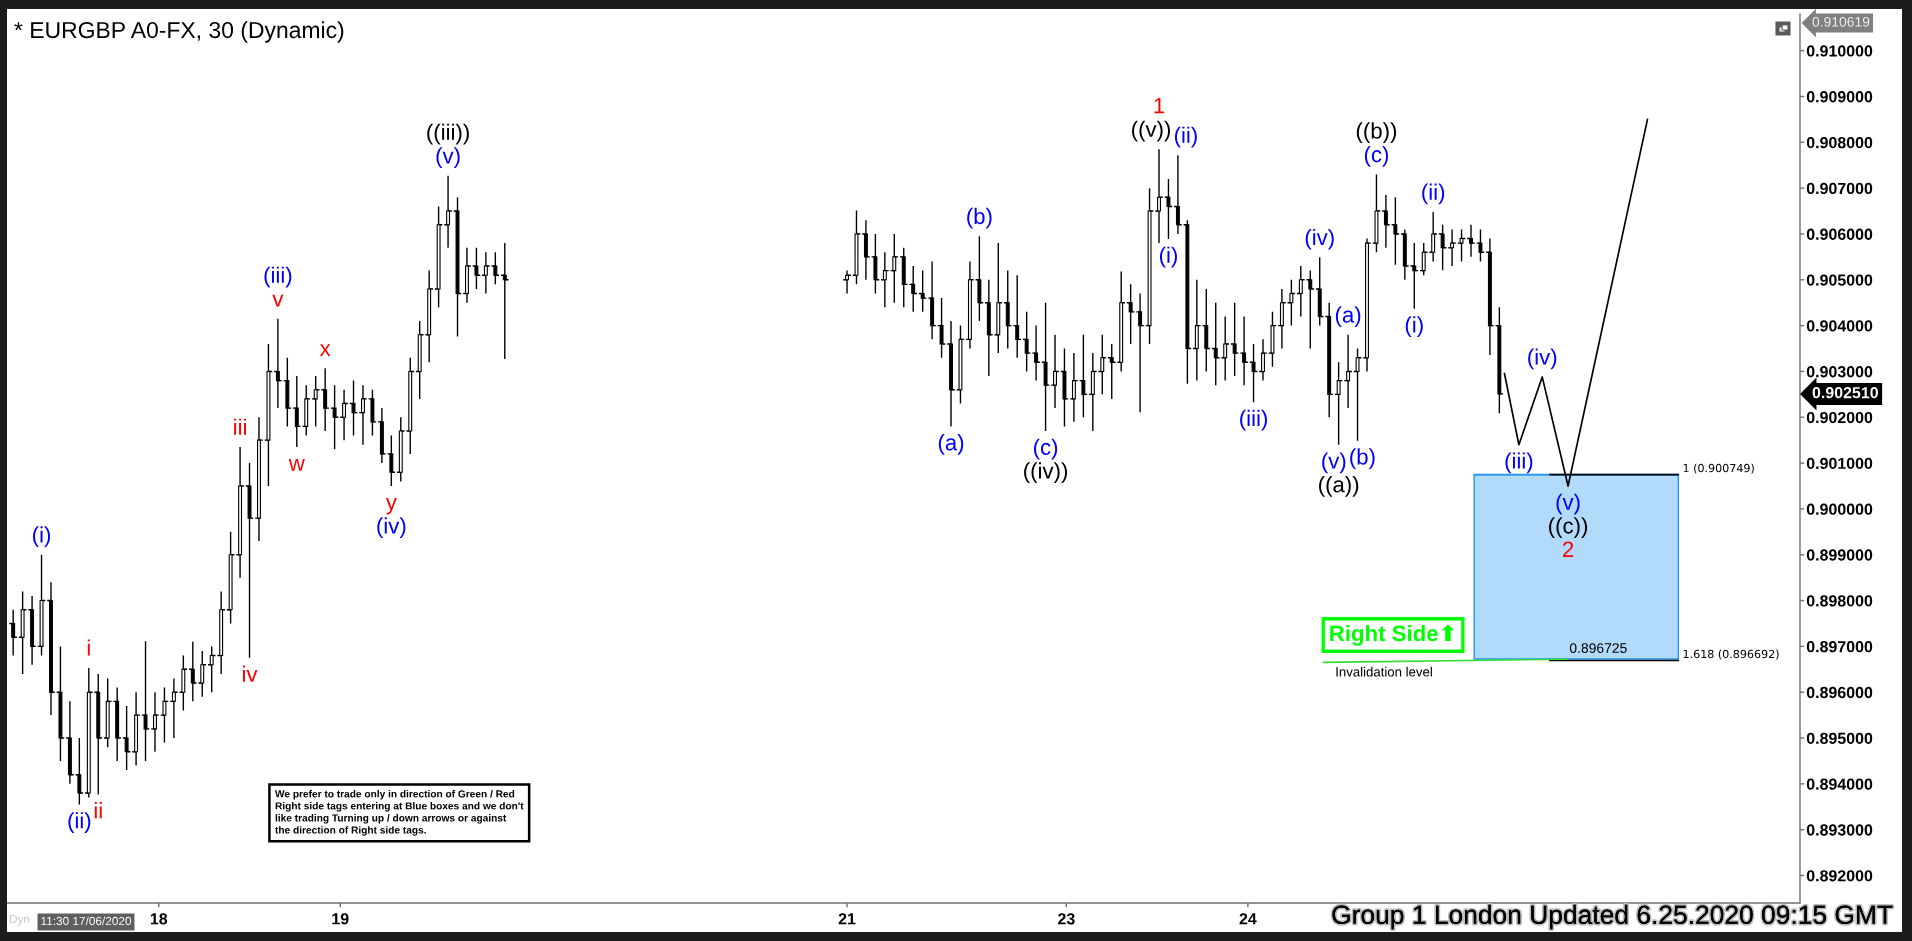 The image size is (1912, 941). Describe the element at coordinates (1839, 142) in the screenshot. I see `y-tick-label: 0.908000` at that location.